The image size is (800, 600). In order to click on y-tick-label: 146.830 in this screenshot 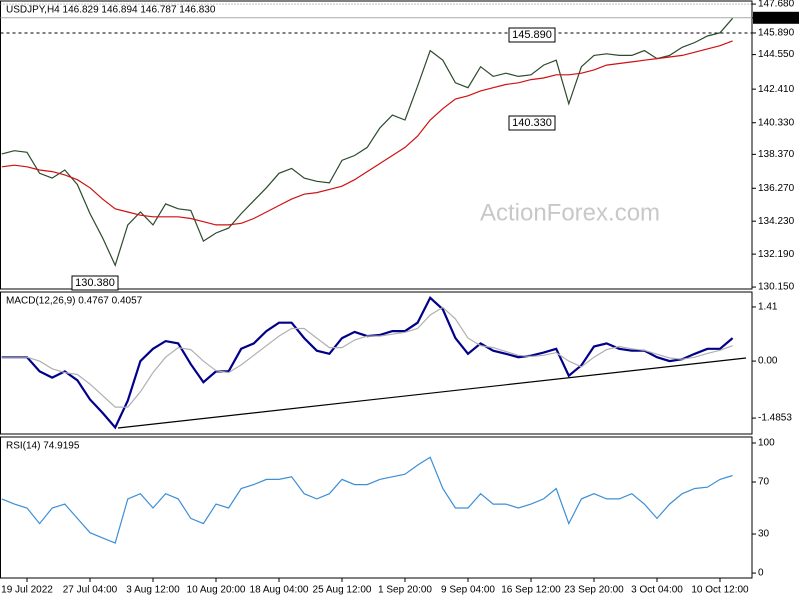, I will do `click(776, 17)`.